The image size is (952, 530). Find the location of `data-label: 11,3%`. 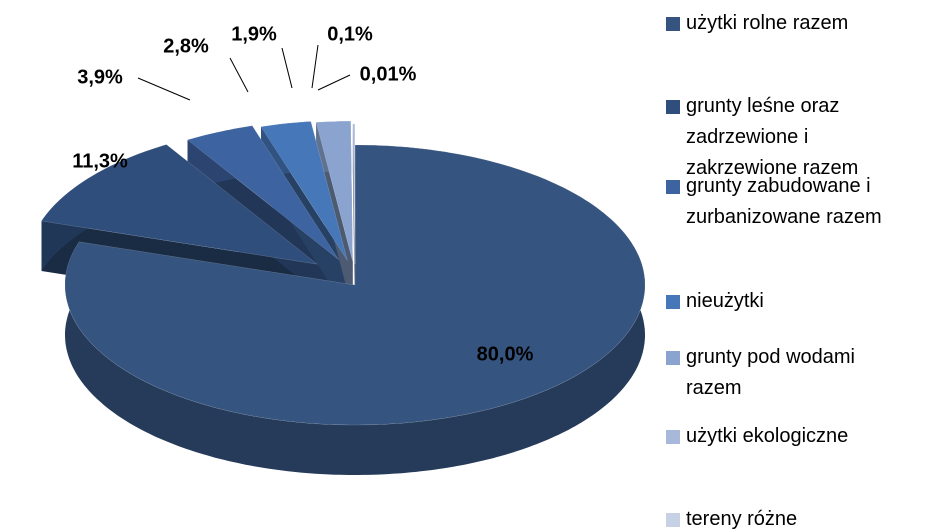

data-label: 11,3% is located at coordinates (100, 161).